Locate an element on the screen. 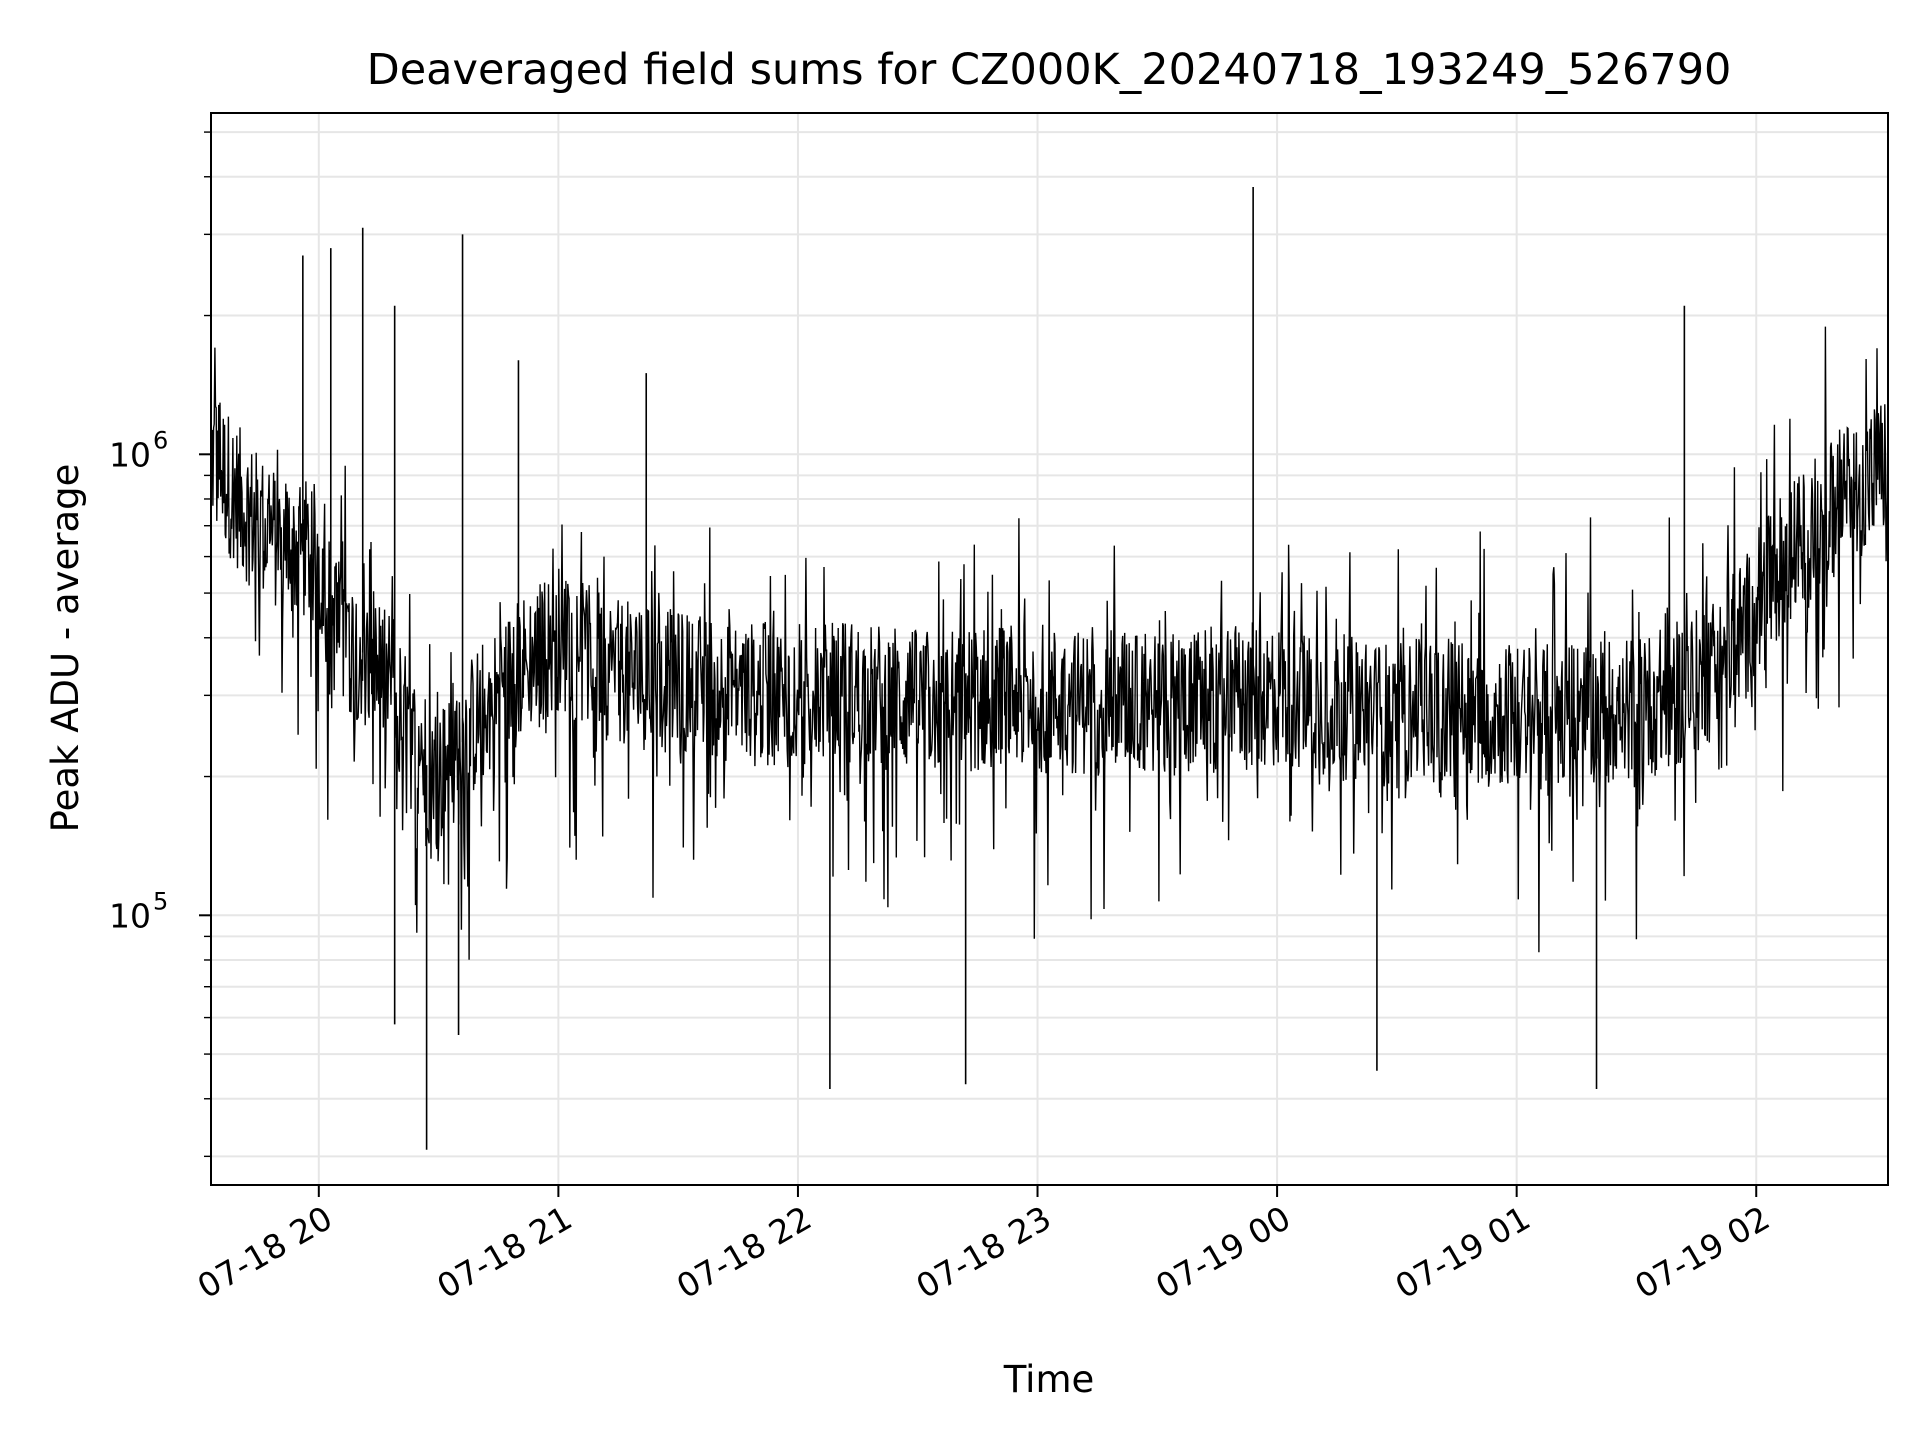 The width and height of the screenshot is (1920, 1440). y-axis-label: Peak ADU - average is located at coordinates (65, 648).